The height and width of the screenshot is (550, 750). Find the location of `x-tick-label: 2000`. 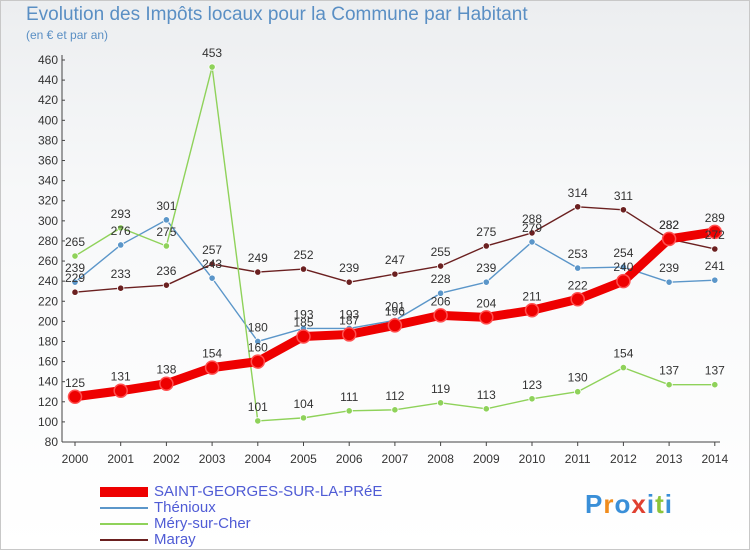

x-tick-label: 2000 is located at coordinates (75, 459).